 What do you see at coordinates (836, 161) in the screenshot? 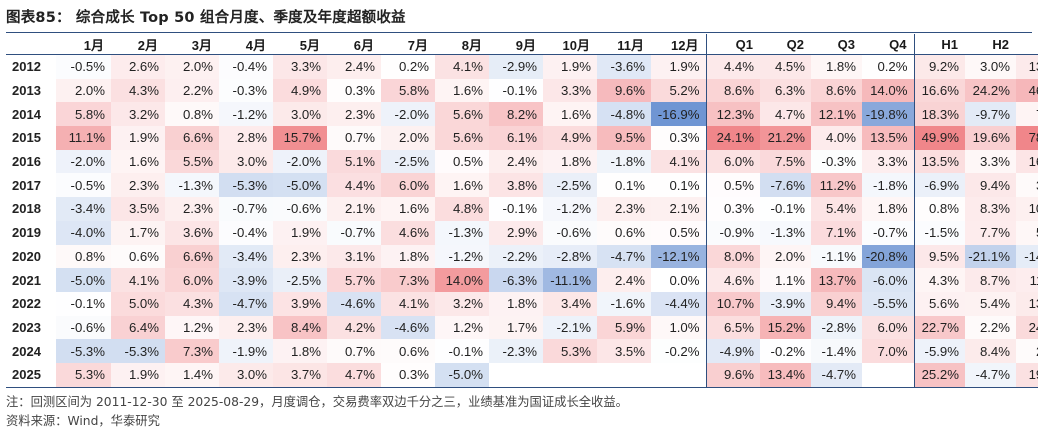
I see `return-cell: -0.3%` at bounding box center [836, 161].